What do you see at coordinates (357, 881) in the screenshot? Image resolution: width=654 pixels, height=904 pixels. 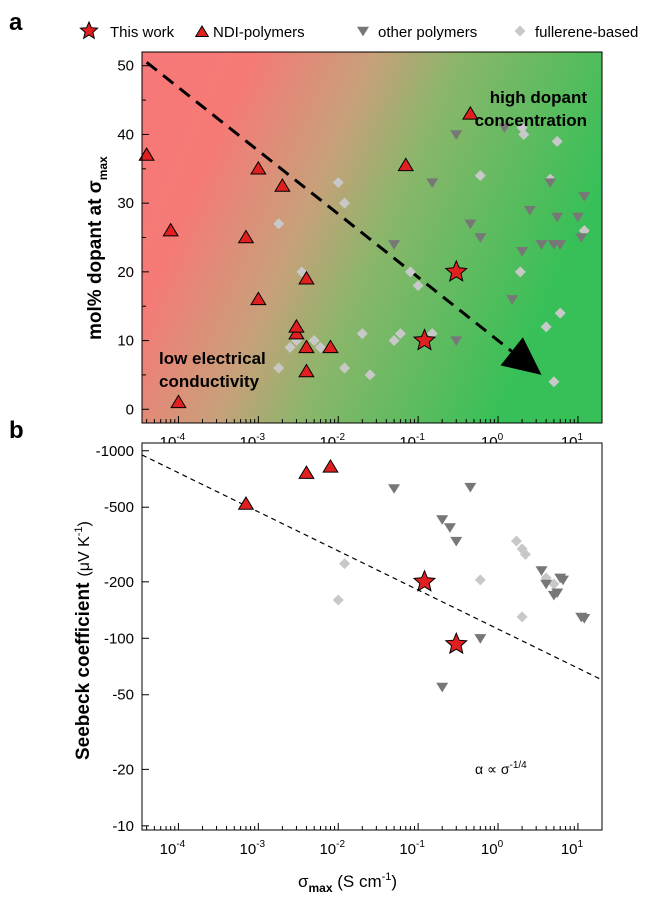 I see `panel-b-xlabel-unit: (S cm` at bounding box center [357, 881].